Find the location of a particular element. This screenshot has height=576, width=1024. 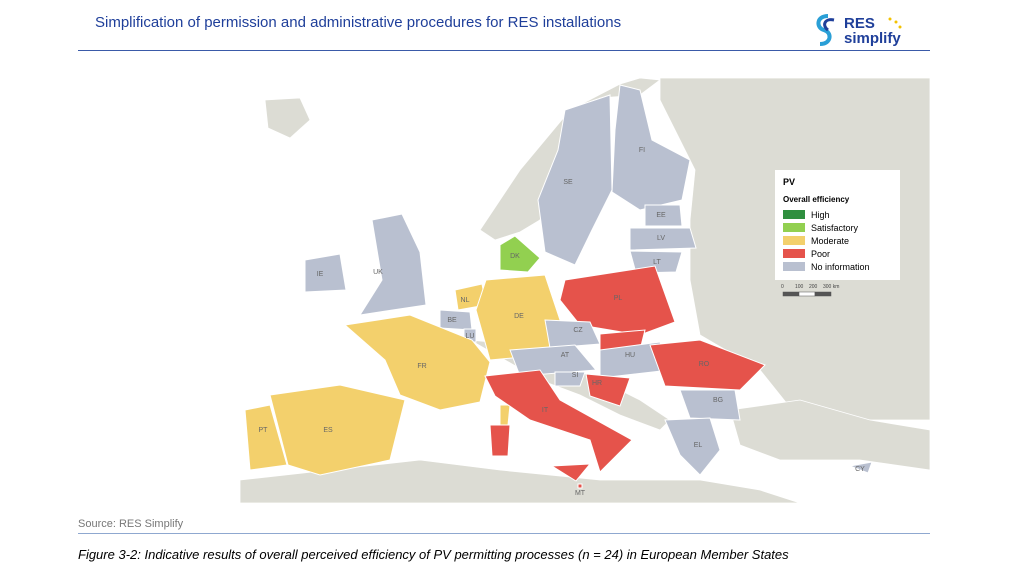

country-label: FI is located at coordinates (642, 150).